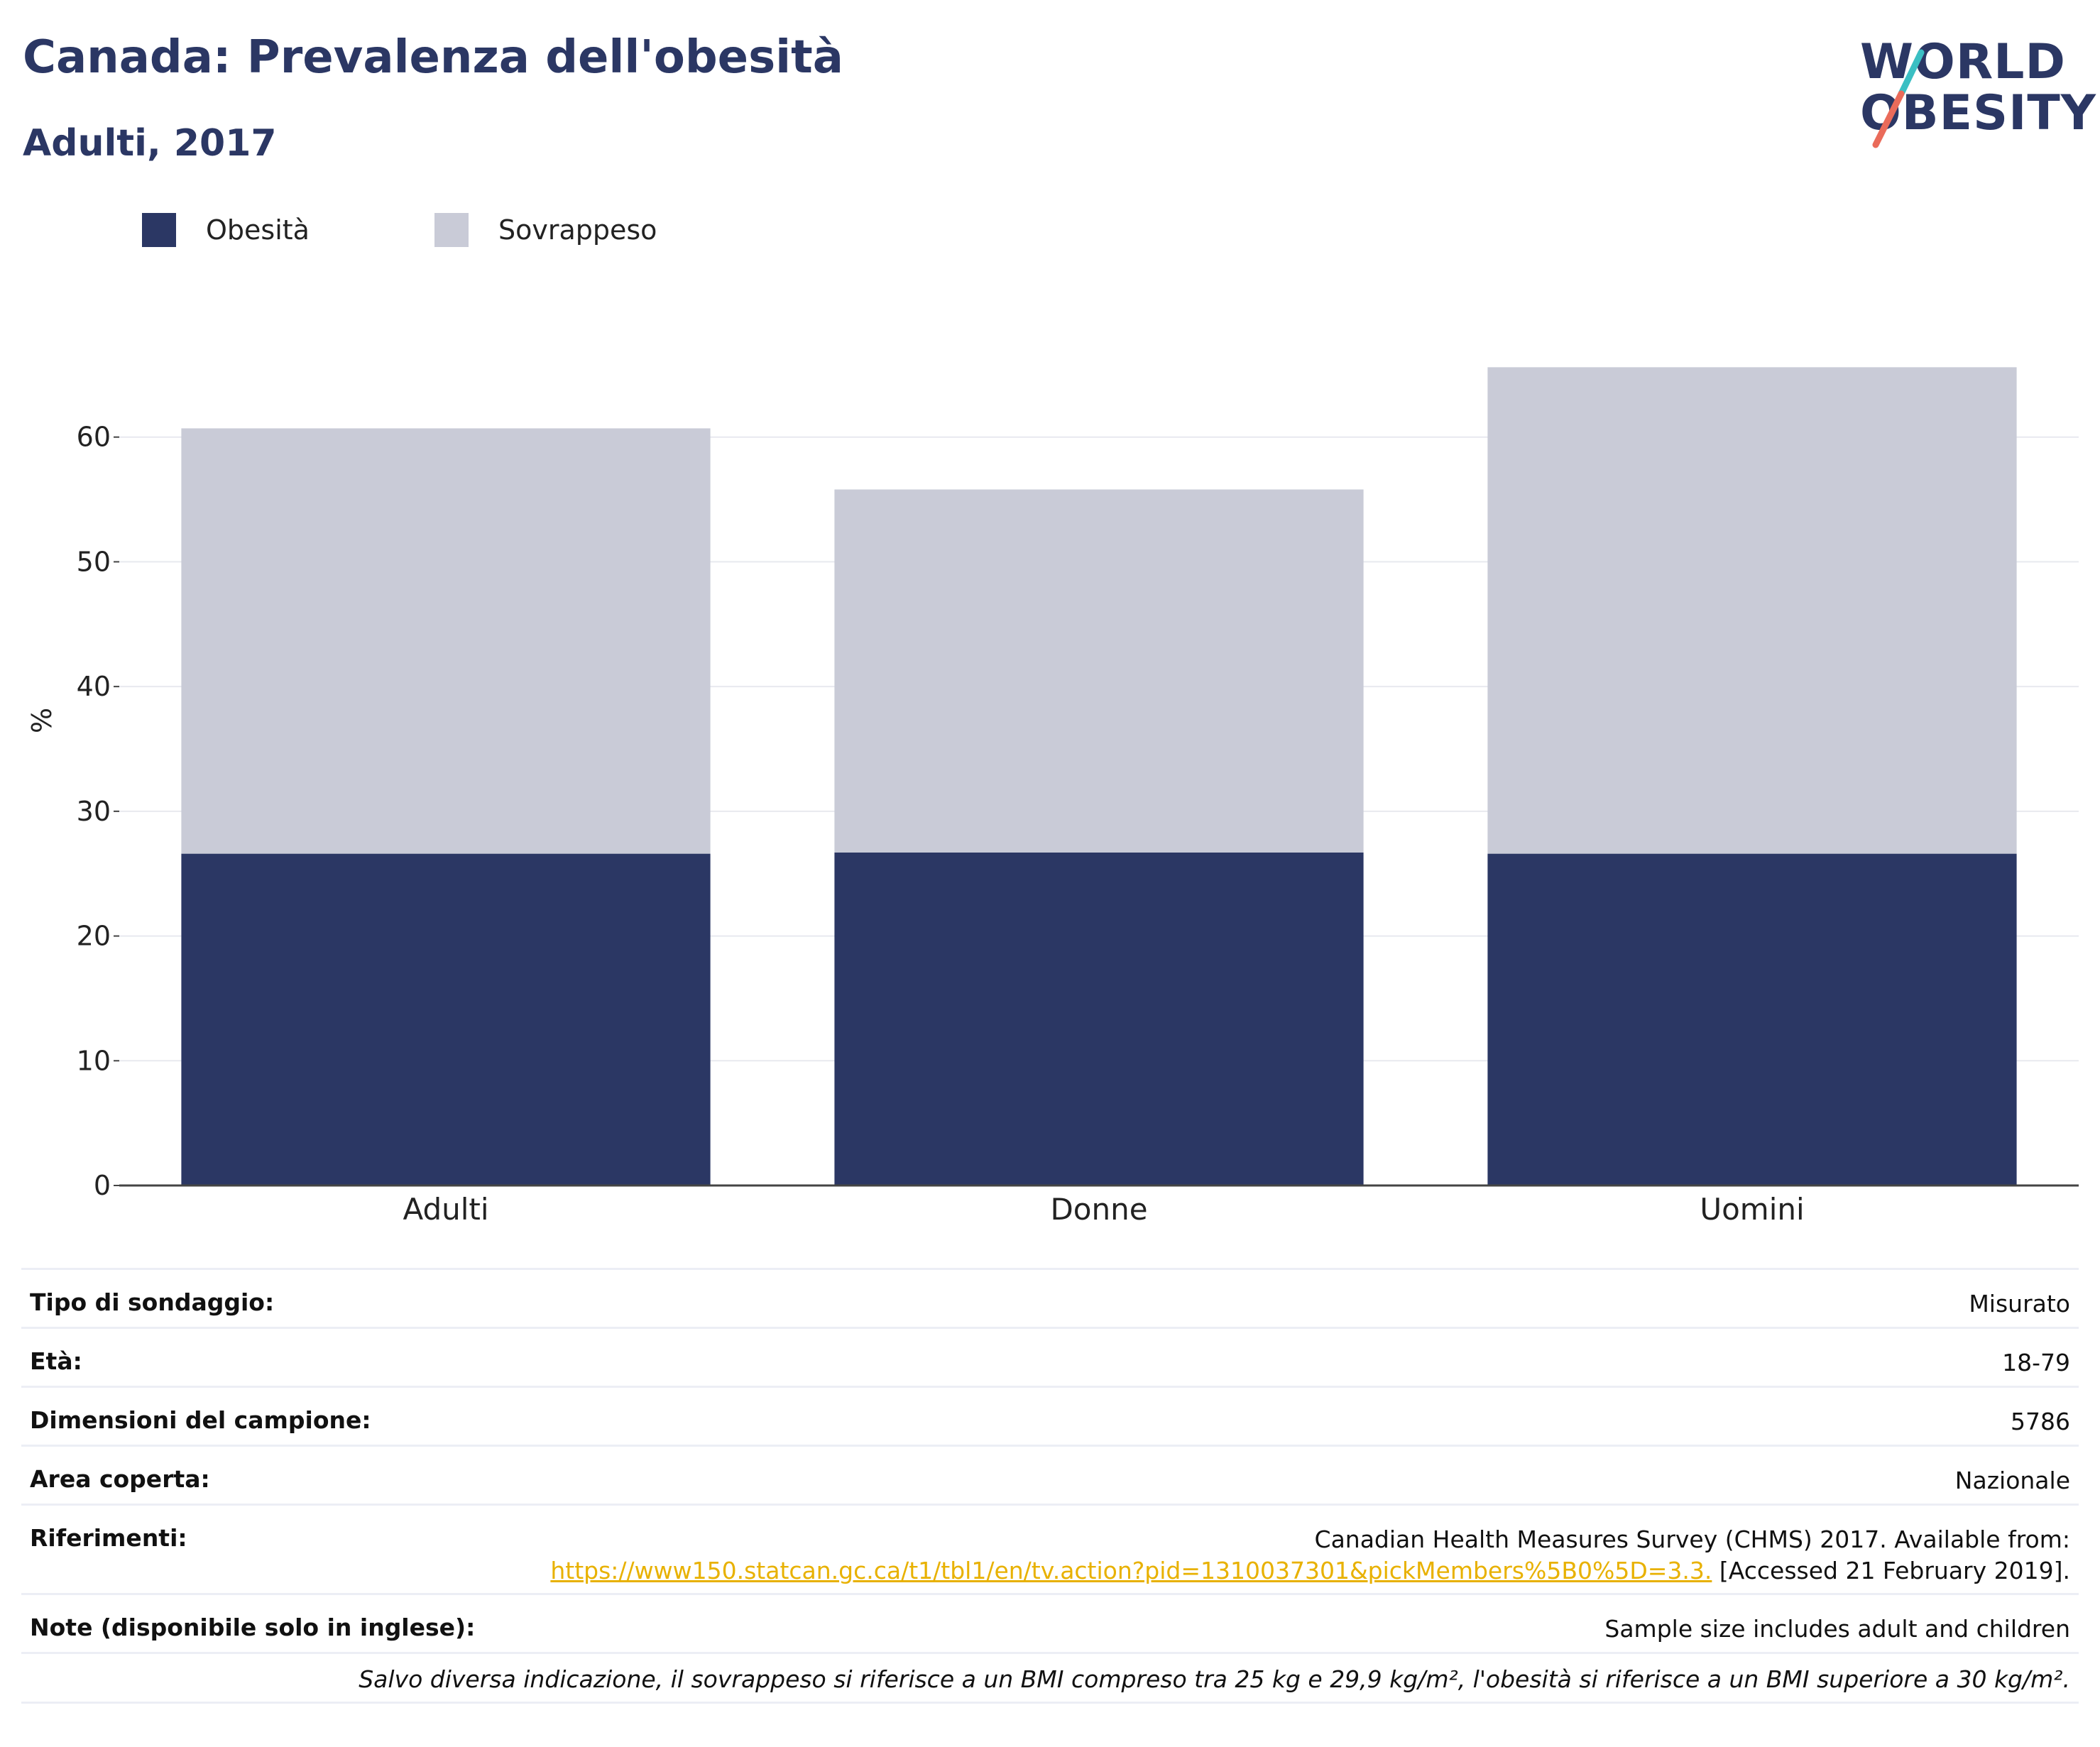 The height and width of the screenshot is (1747, 2100). Describe the element at coordinates (258, 230) in the screenshot. I see `legend-label-obesity: Obesità` at that location.